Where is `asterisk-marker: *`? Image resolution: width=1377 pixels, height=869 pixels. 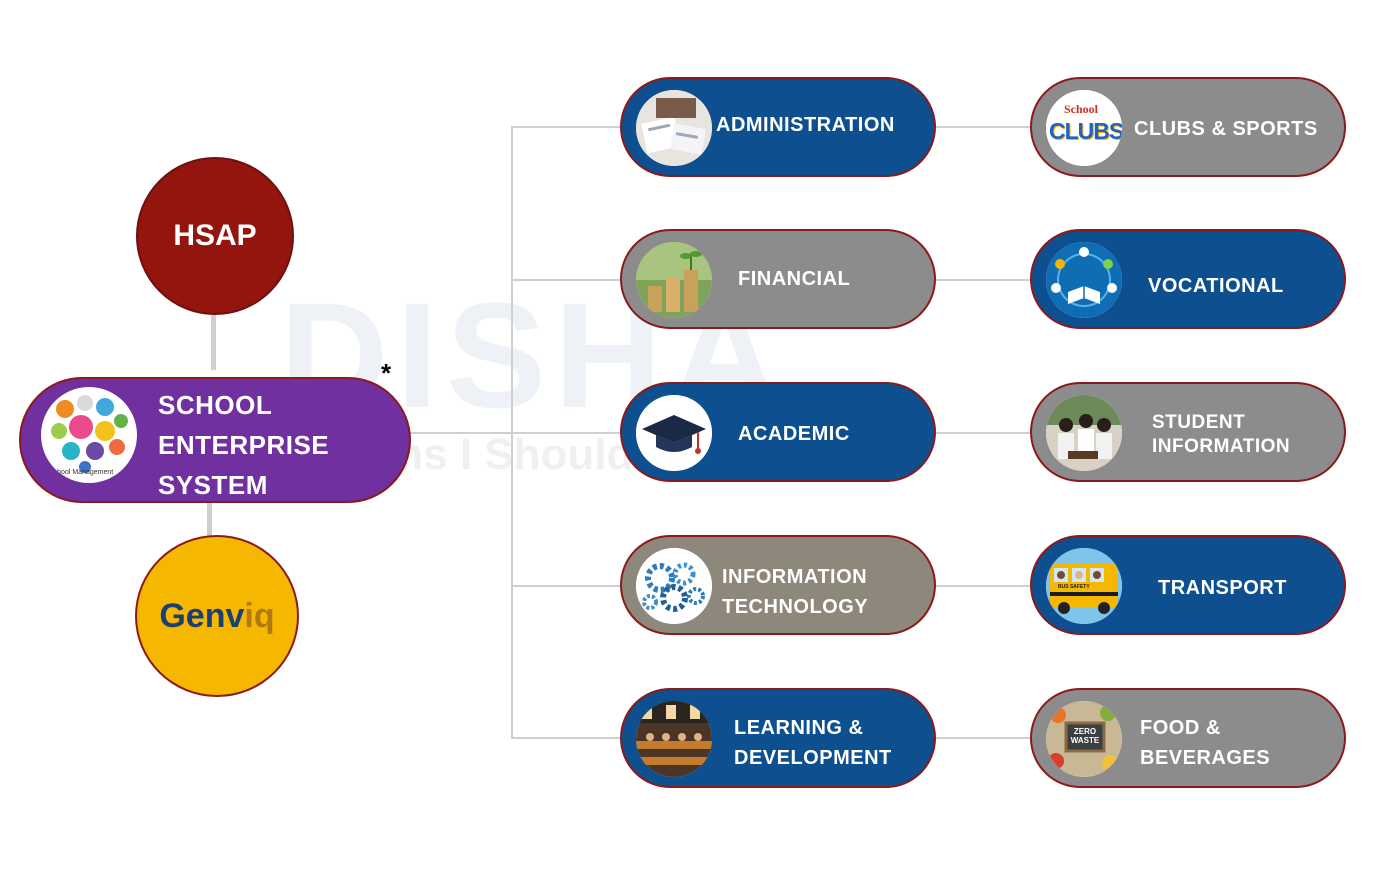
asterisk-marker: * is located at coordinates (386, 373).